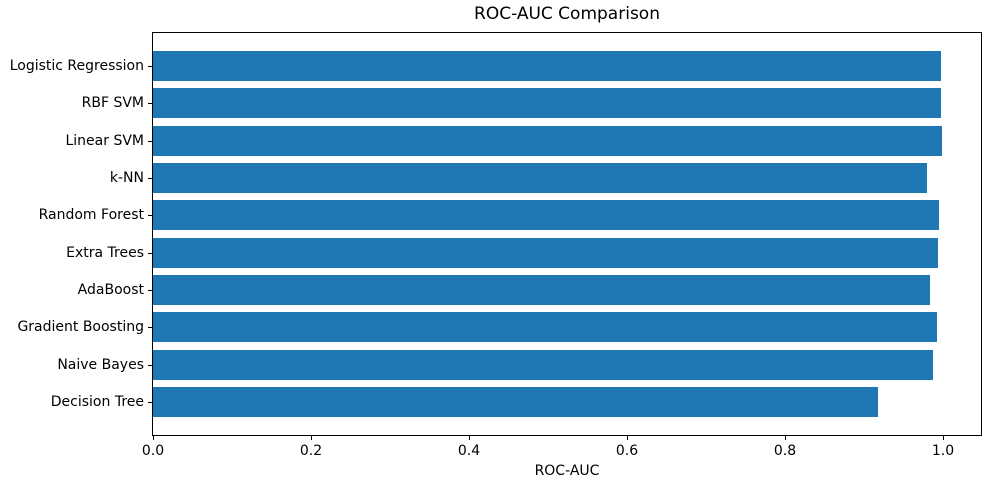  What do you see at coordinates (126, 178) in the screenshot?
I see `y-tick-label-k-nn: k-NN` at bounding box center [126, 178].